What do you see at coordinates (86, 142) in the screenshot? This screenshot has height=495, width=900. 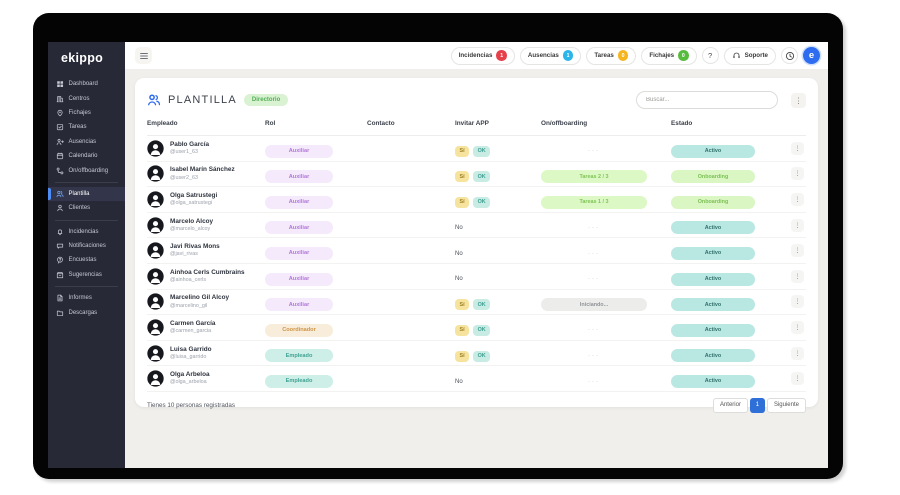 I see `sidebar-item-ausencias: Ausencias` at bounding box center [86, 142].